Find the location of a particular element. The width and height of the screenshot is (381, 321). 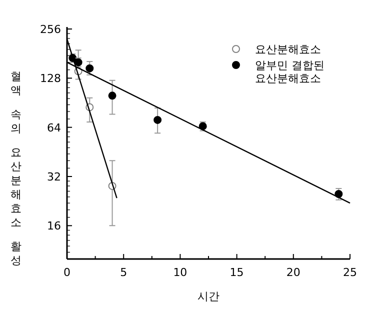

legend-label: 요산분해효소 is located at coordinates (288, 49).